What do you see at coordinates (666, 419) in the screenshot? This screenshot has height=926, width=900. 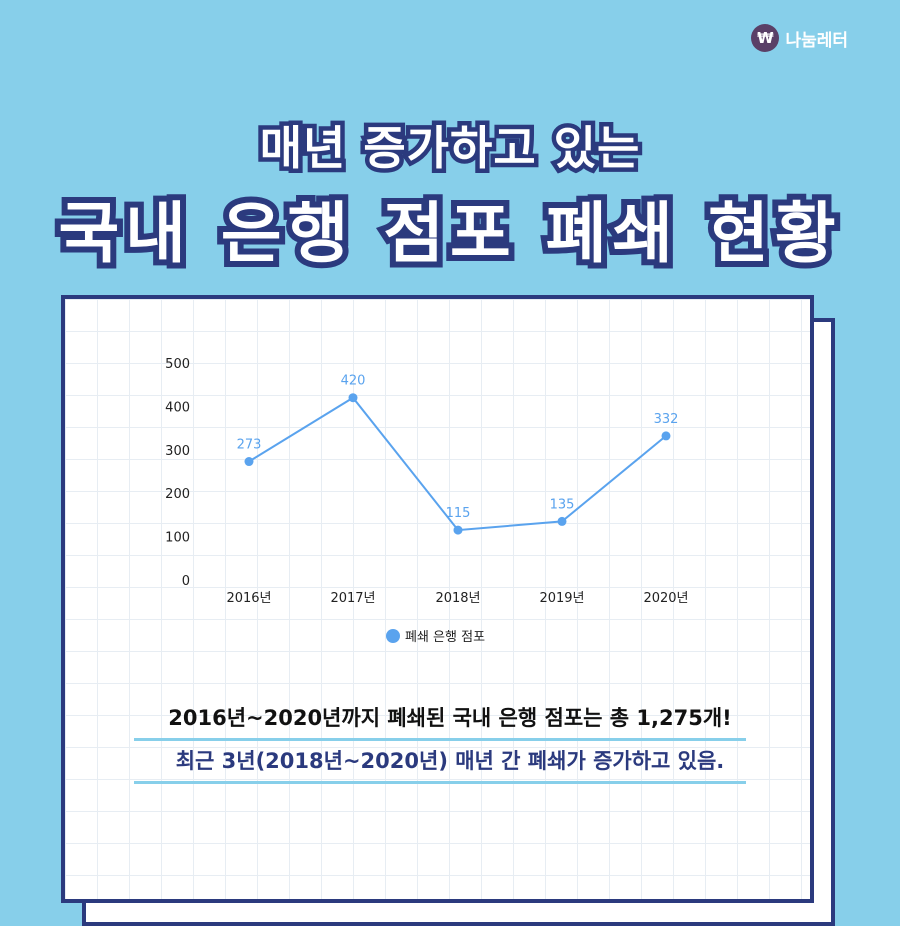 I see `data-label: 332` at bounding box center [666, 419].